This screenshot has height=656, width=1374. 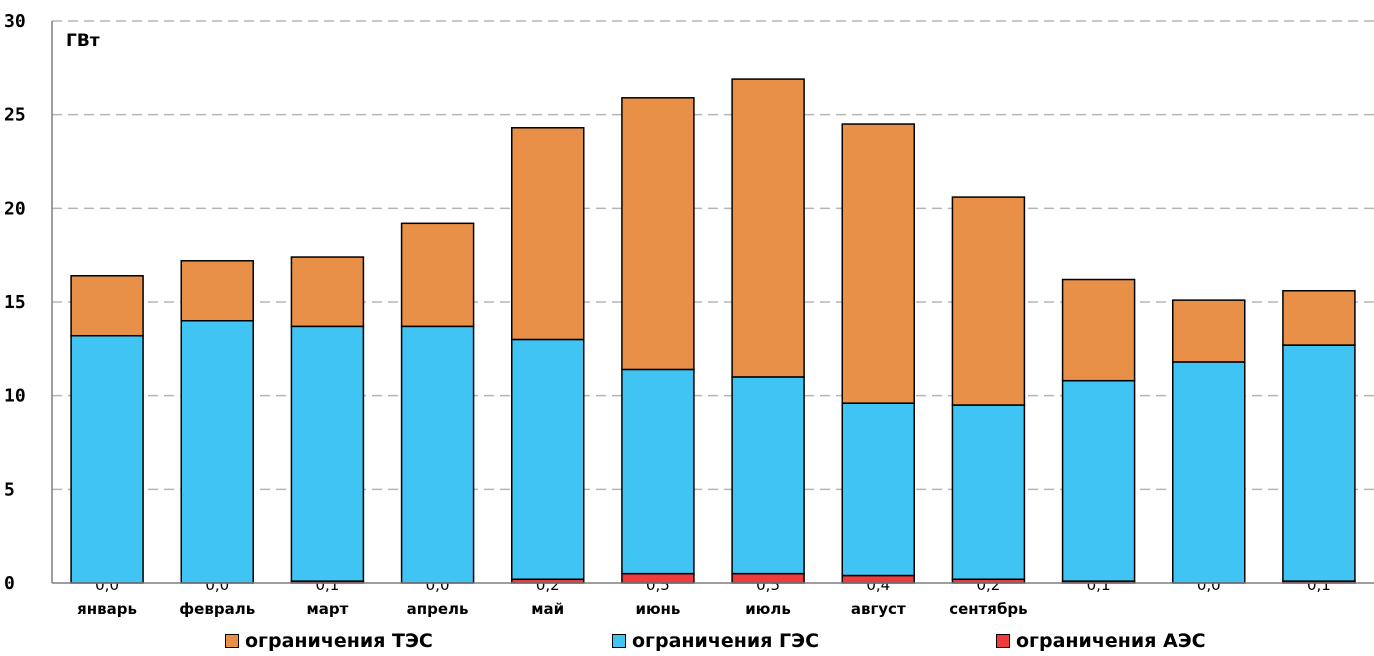 What do you see at coordinates (232, 641) in the screenshot?
I see `legend-swatch-tes` at bounding box center [232, 641].